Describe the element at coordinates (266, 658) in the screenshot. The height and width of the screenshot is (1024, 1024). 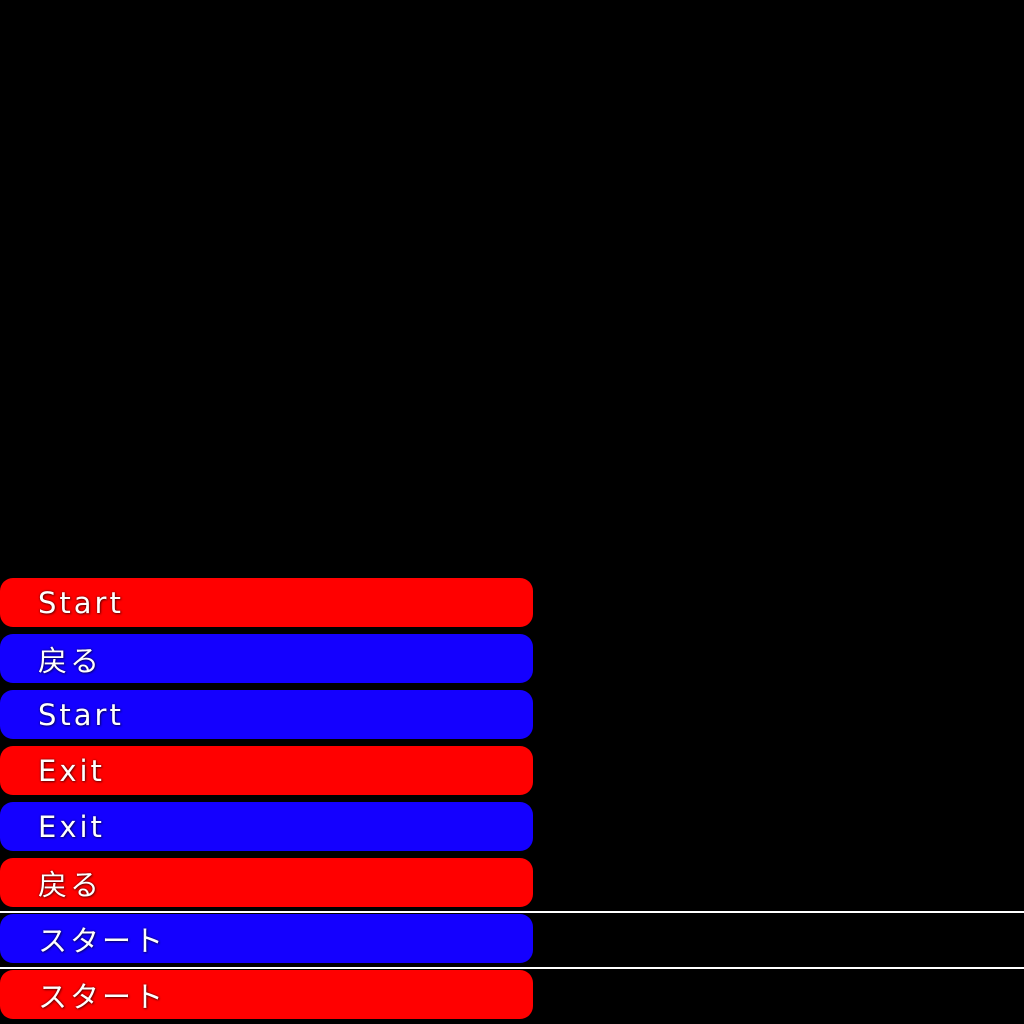
I see `menu-button-back-blue: 戻る` at that location.